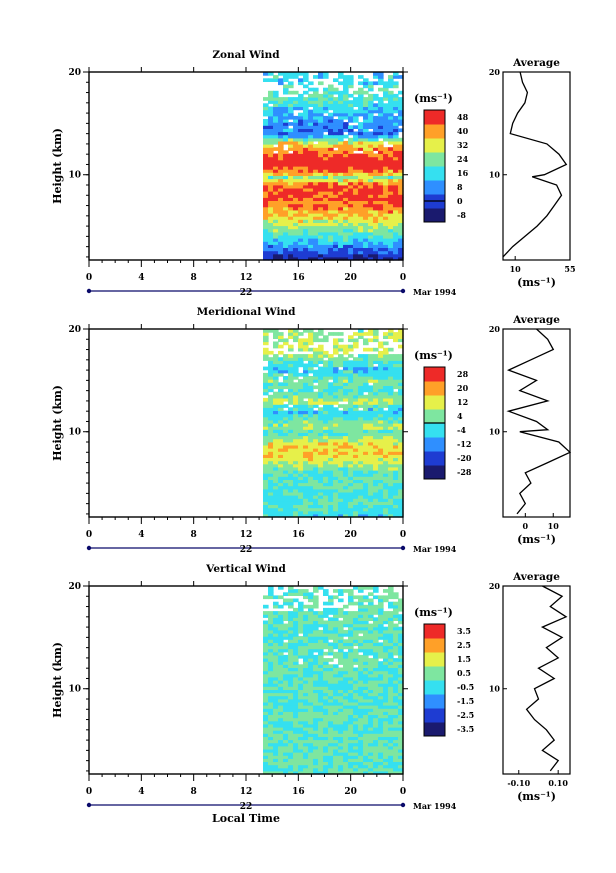  Describe the element at coordinates (463, 388) in the screenshot. I see `colorbar-tick-label: 20` at that location.